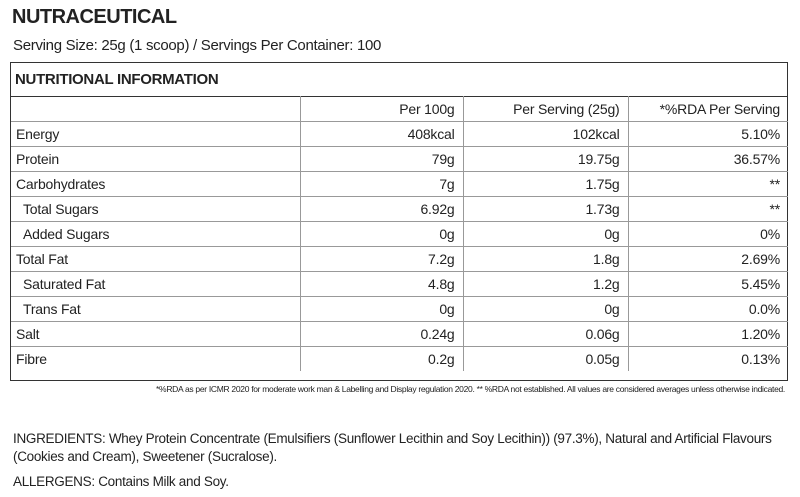 The image size is (800, 497). I want to click on cell: 0.0%, so click(707, 309).